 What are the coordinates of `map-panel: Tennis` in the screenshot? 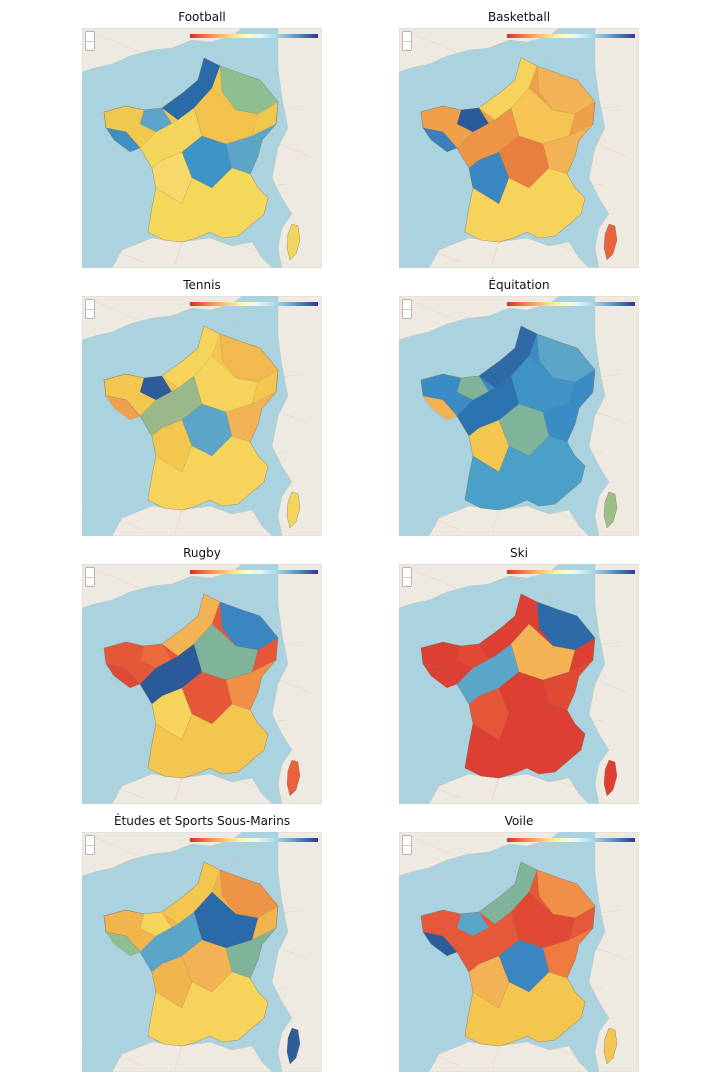 It's located at (202, 407).